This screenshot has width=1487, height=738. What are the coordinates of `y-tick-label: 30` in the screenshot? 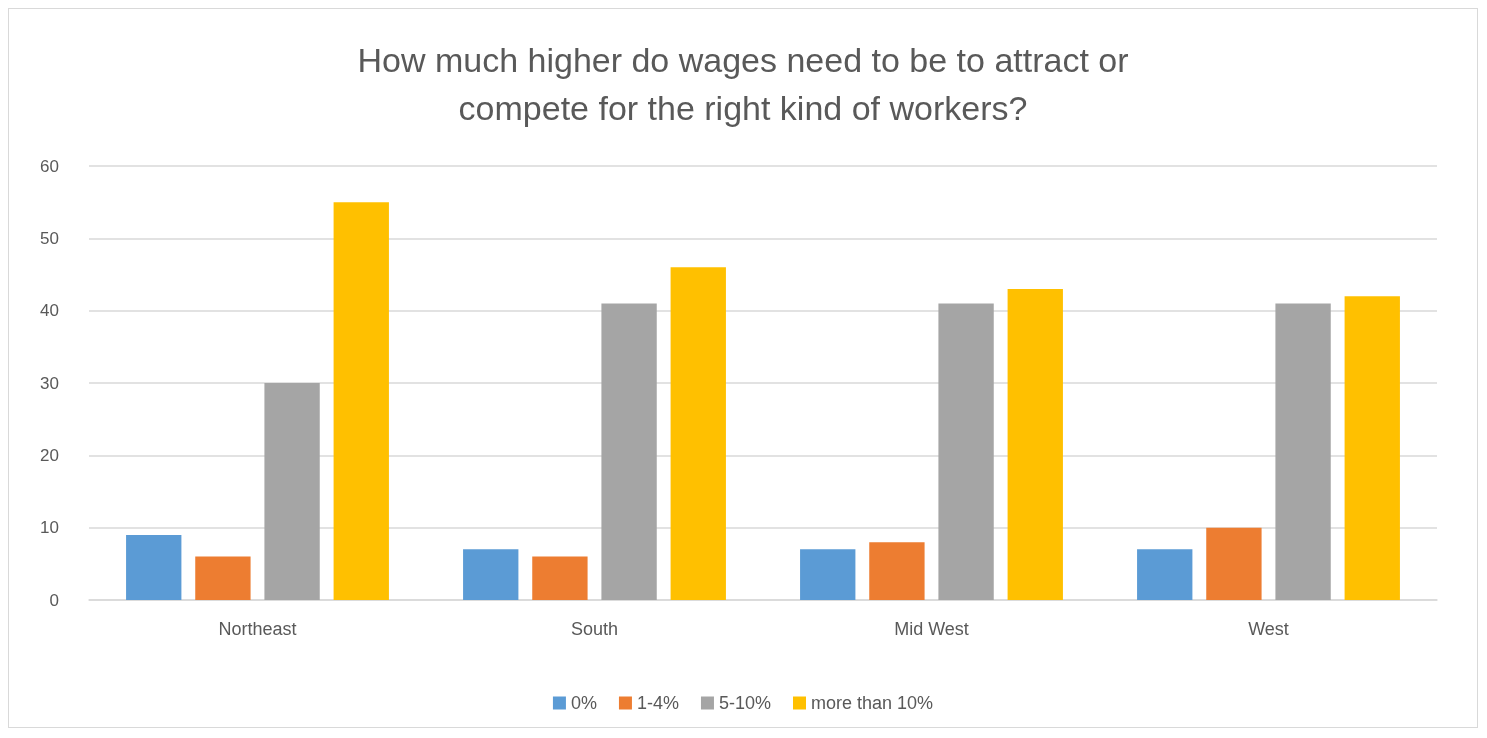 It's located at (49, 383).